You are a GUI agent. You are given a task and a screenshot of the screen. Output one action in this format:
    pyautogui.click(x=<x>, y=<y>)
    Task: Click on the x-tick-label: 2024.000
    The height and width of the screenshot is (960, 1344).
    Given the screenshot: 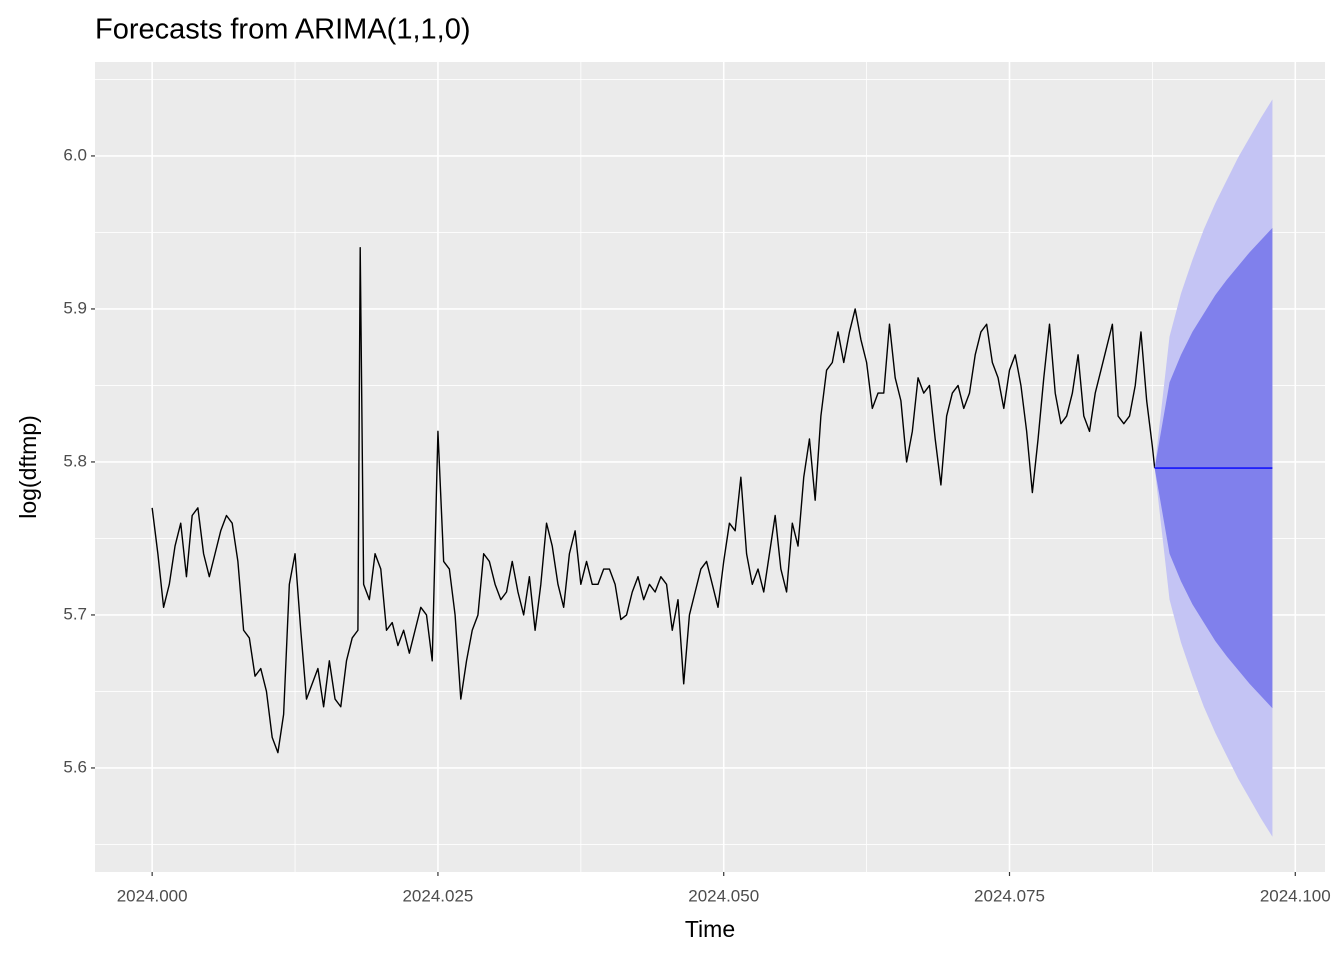 What is the action you would take?
    pyautogui.click(x=152, y=895)
    